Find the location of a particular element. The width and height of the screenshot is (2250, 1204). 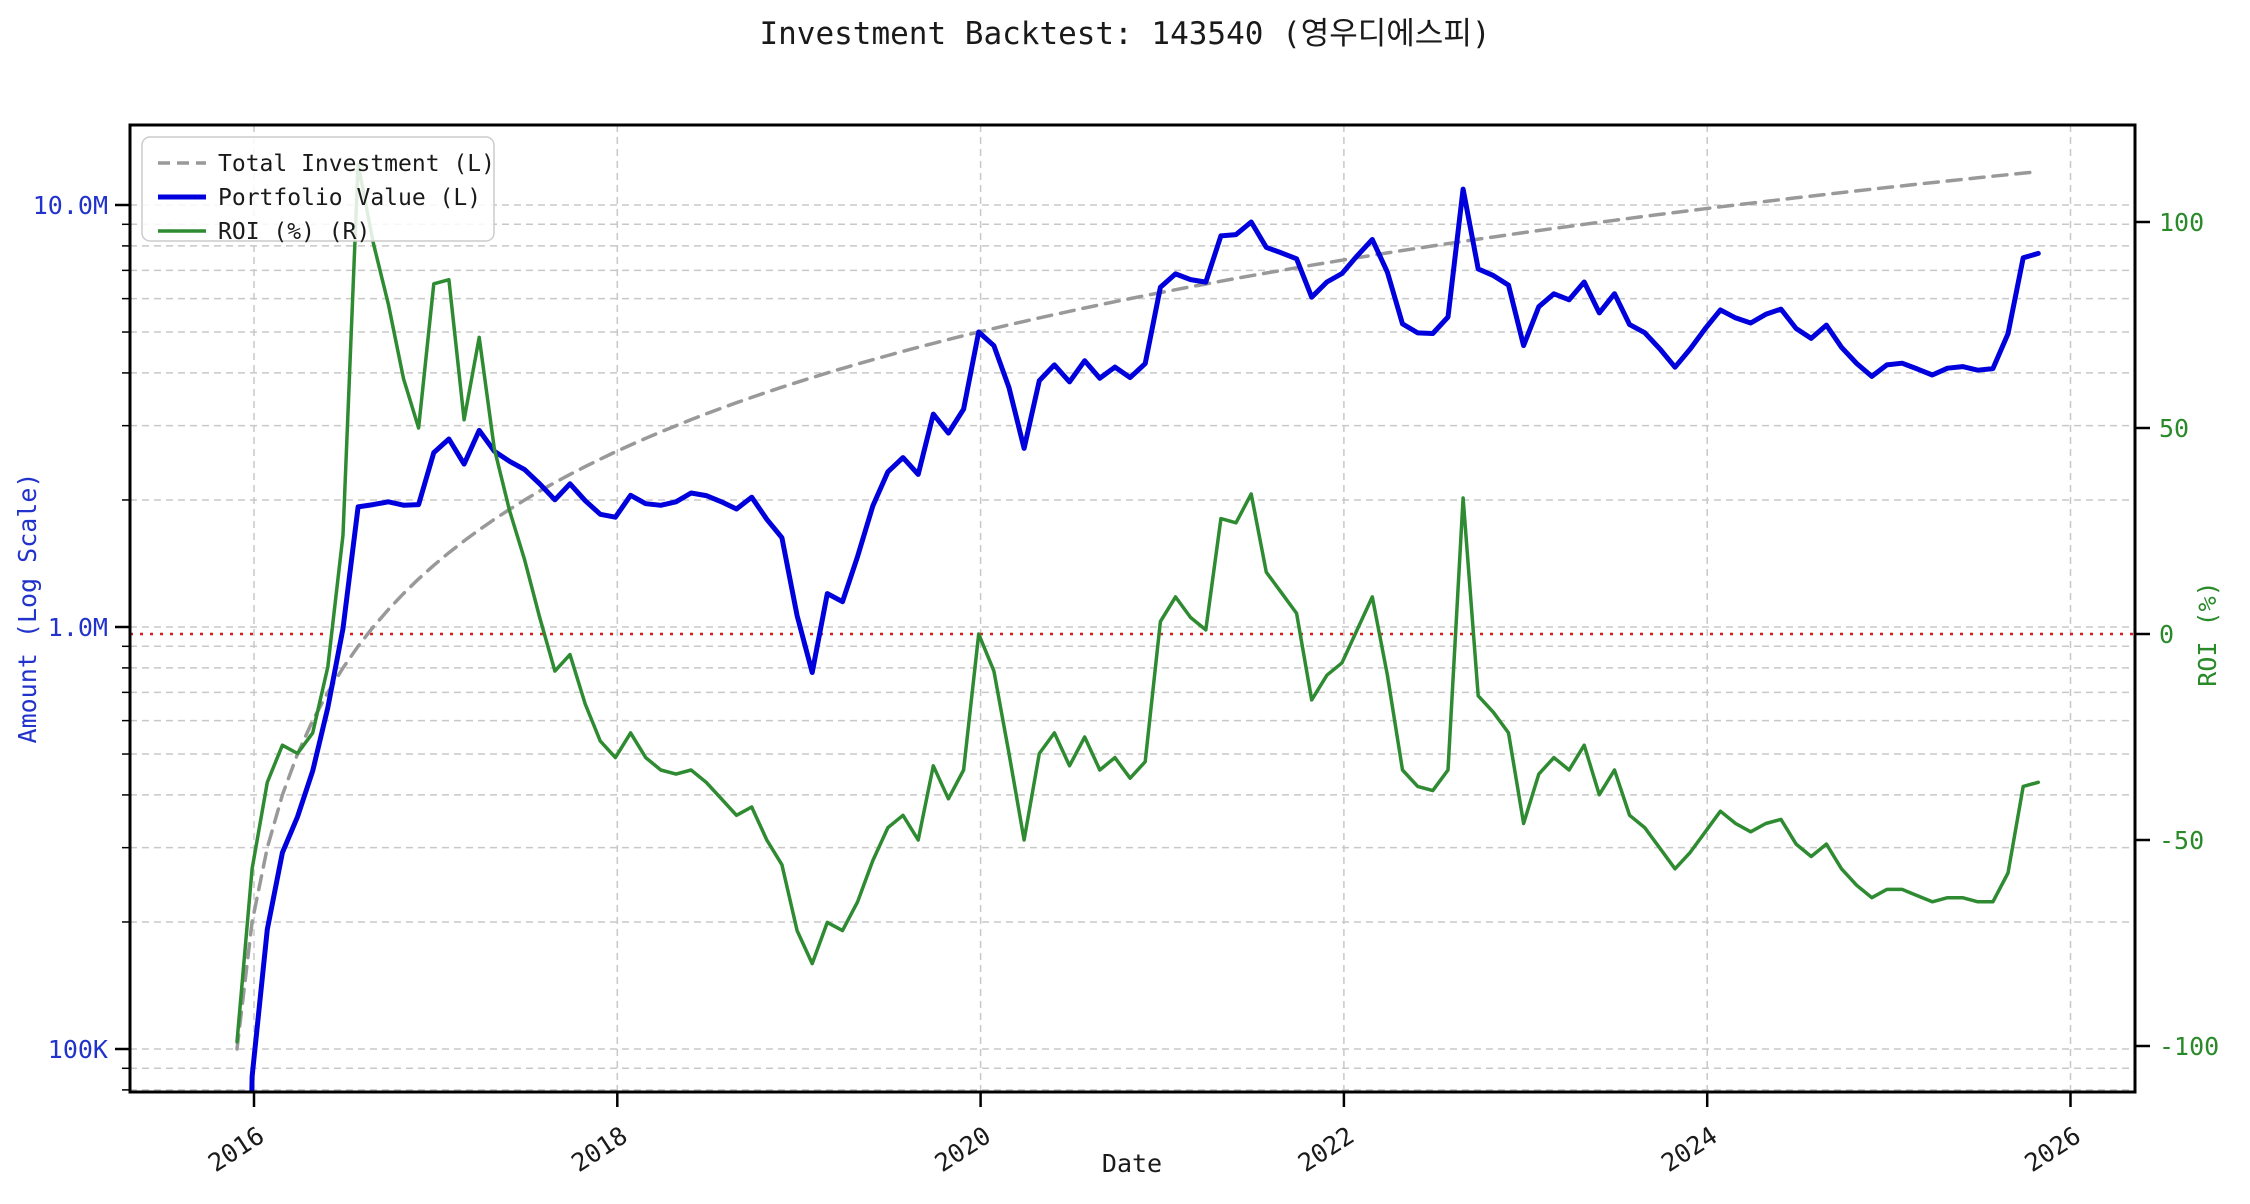

x-tick-label: 2024 is located at coordinates (1689, 1149).